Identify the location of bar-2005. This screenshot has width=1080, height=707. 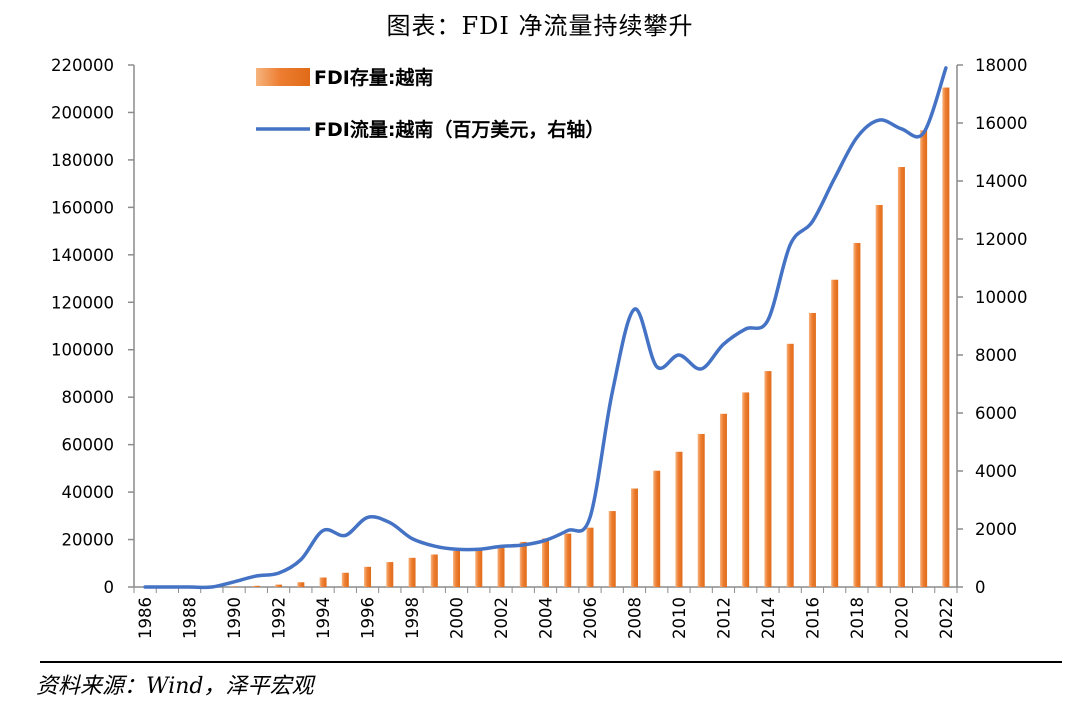
(568, 560).